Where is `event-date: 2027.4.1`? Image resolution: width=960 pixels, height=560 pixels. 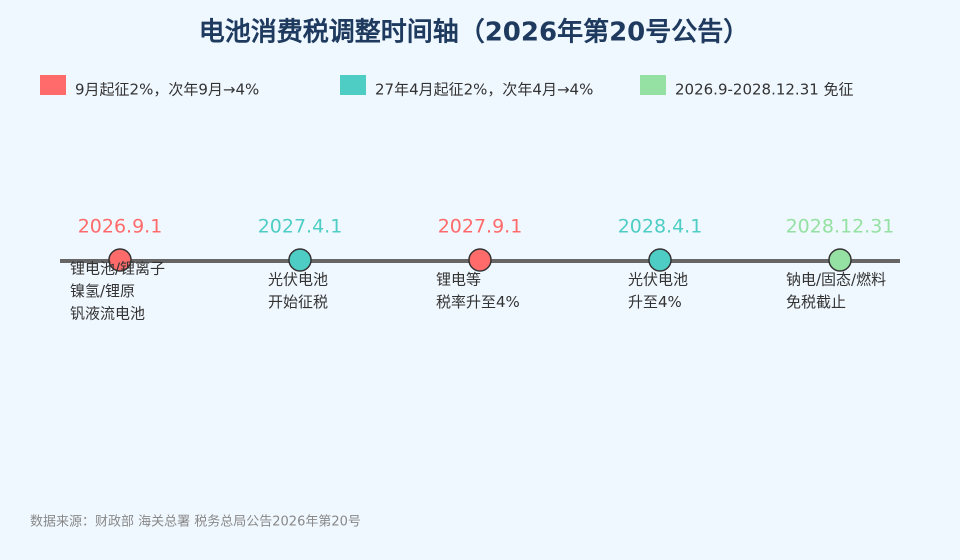
event-date: 2027.4.1 is located at coordinates (300, 227).